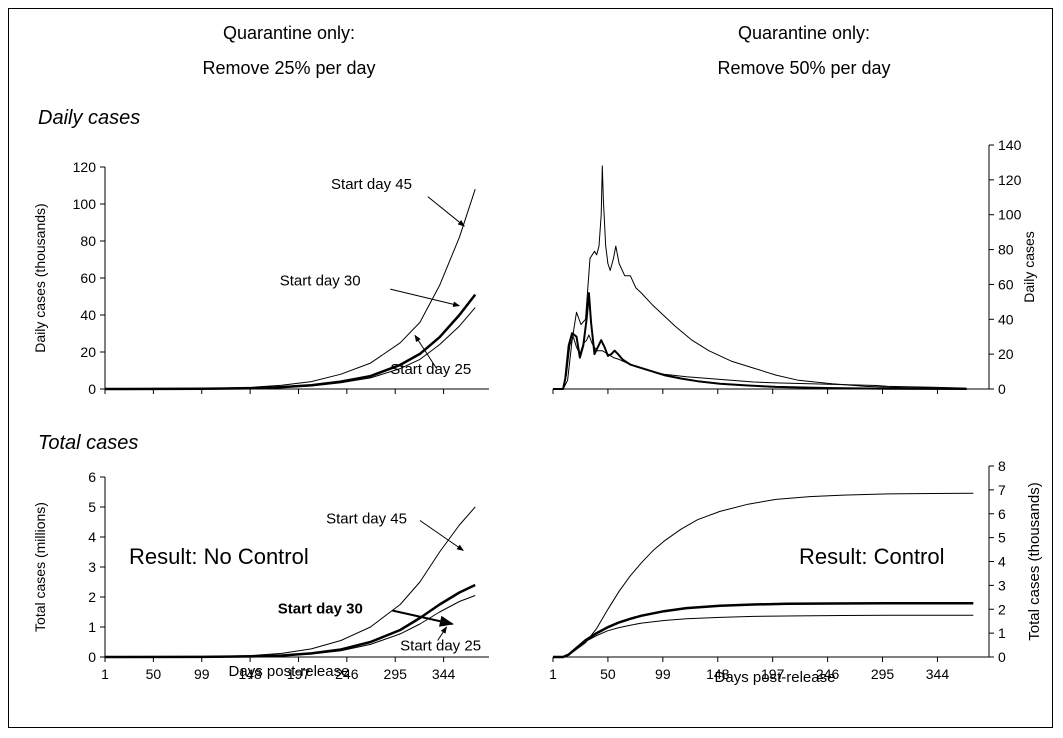  Describe the element at coordinates (288, 68) in the screenshot. I see `header-left-line2: Remove 25% per day` at that location.